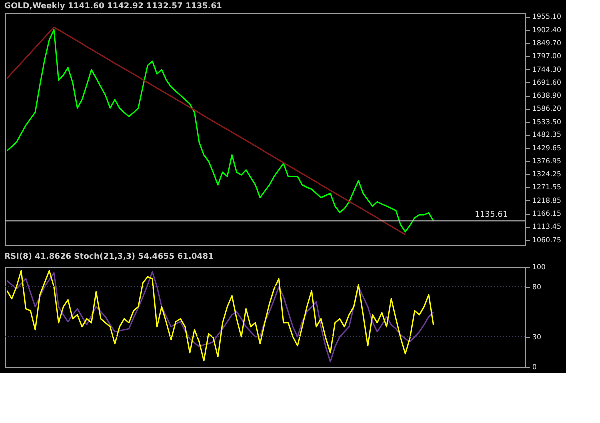 The height and width of the screenshot is (423, 600). What do you see at coordinates (109, 256) in the screenshot?
I see `chart-title: RSI(8) 41.8626 Stoch(21,3,3) 54.4655 61.0481` at bounding box center [109, 256].